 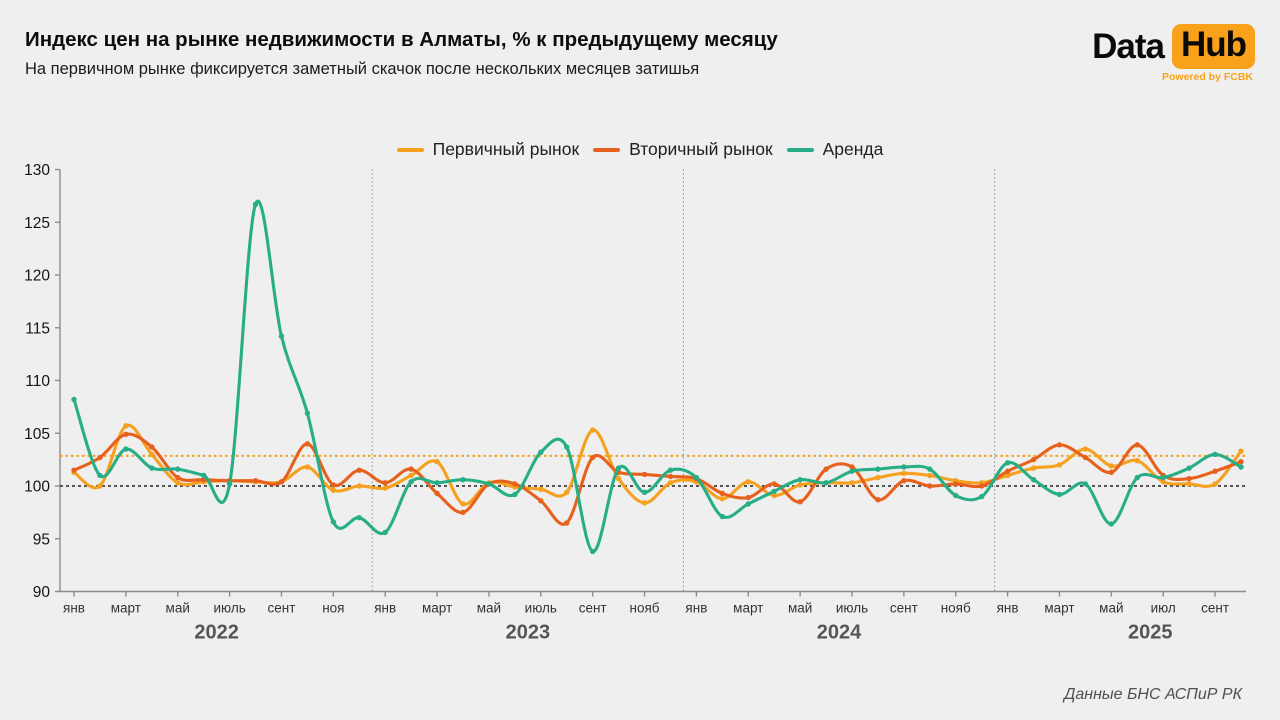 What do you see at coordinates (956, 608) in the screenshot?
I see `x-tick-label: нояб` at bounding box center [956, 608].